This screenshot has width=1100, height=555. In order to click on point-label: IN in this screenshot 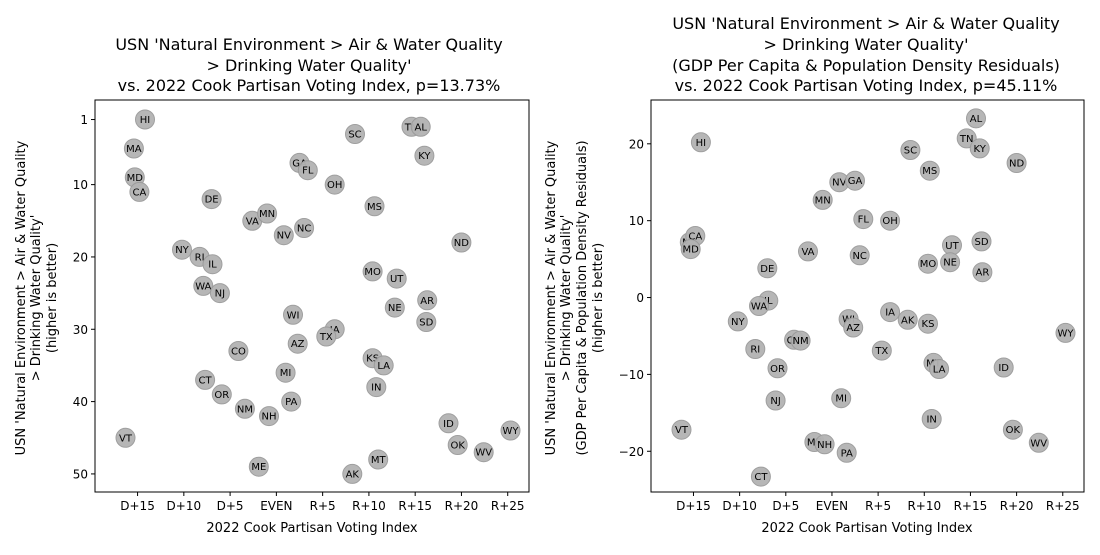, I will do `click(376, 388)`.